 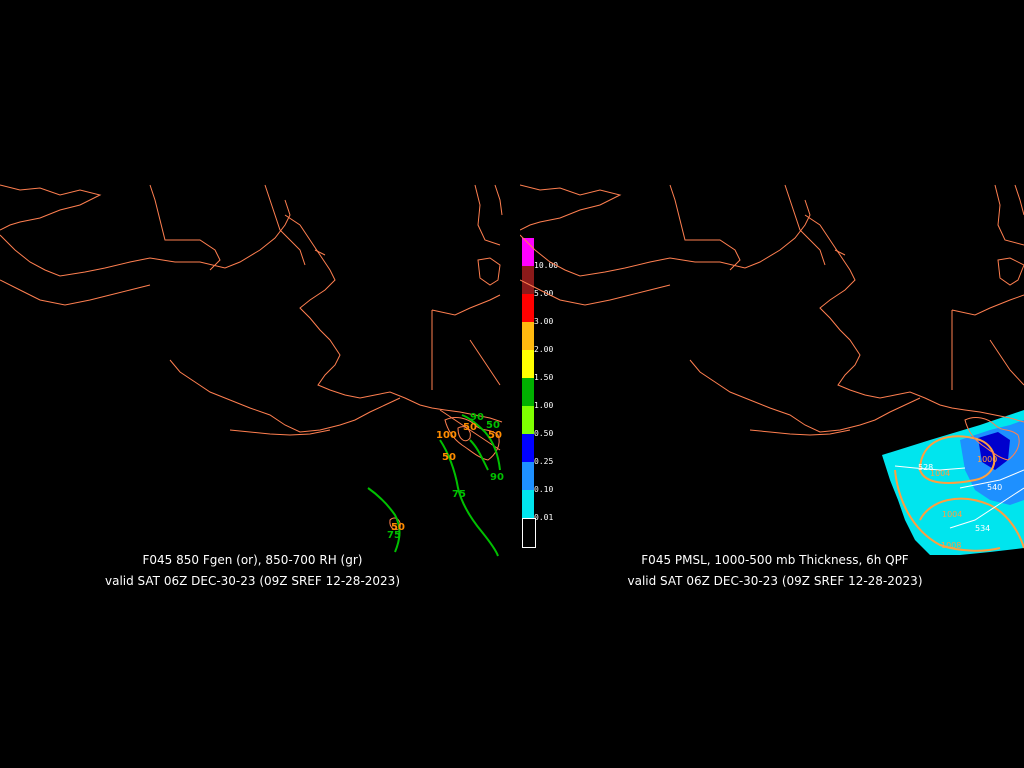 What do you see at coordinates (544, 377) in the screenshot?
I see `legend-label: 1.50` at bounding box center [544, 377].